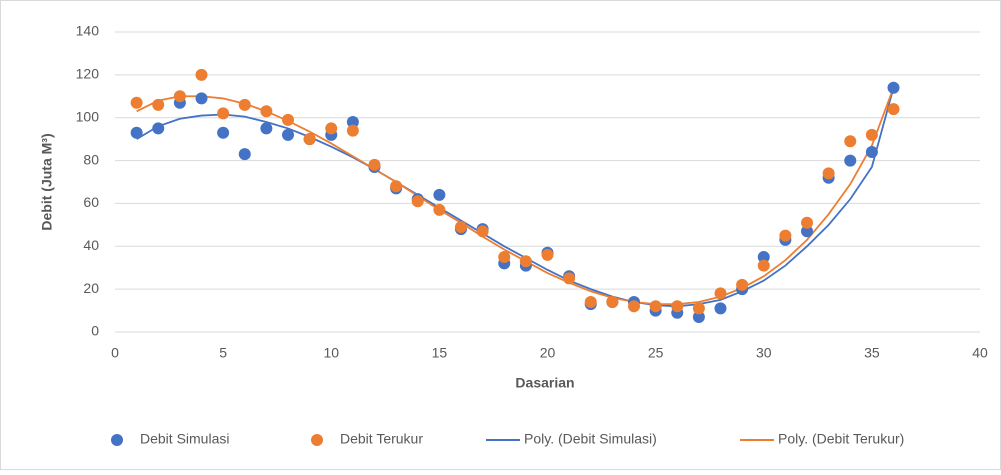 The width and height of the screenshot is (1001, 475). What do you see at coordinates (88, 31) in the screenshot?
I see `y-tick-label: 140` at bounding box center [88, 31].